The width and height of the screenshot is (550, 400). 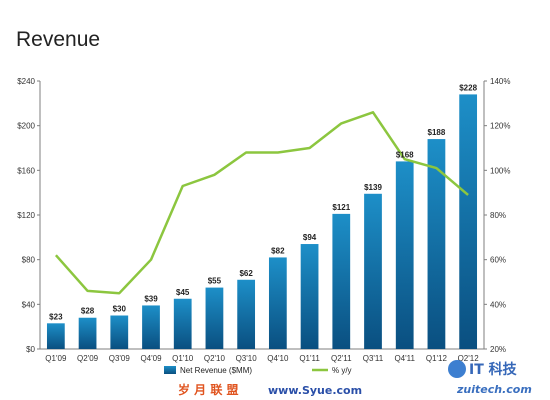 What do you see at coordinates (247, 358) in the screenshot?
I see `x-tick-label: Q3'10` at bounding box center [247, 358].